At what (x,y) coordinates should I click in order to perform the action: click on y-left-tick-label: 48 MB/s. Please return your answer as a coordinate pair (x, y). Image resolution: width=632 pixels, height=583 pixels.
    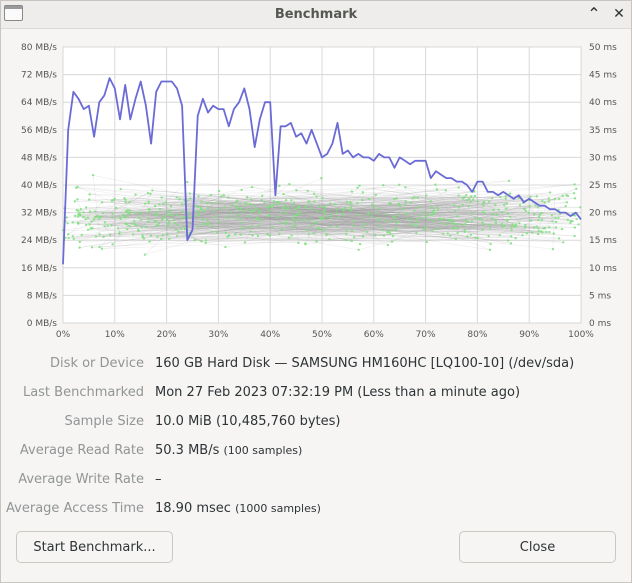
    Looking at the image, I should click on (39, 158).